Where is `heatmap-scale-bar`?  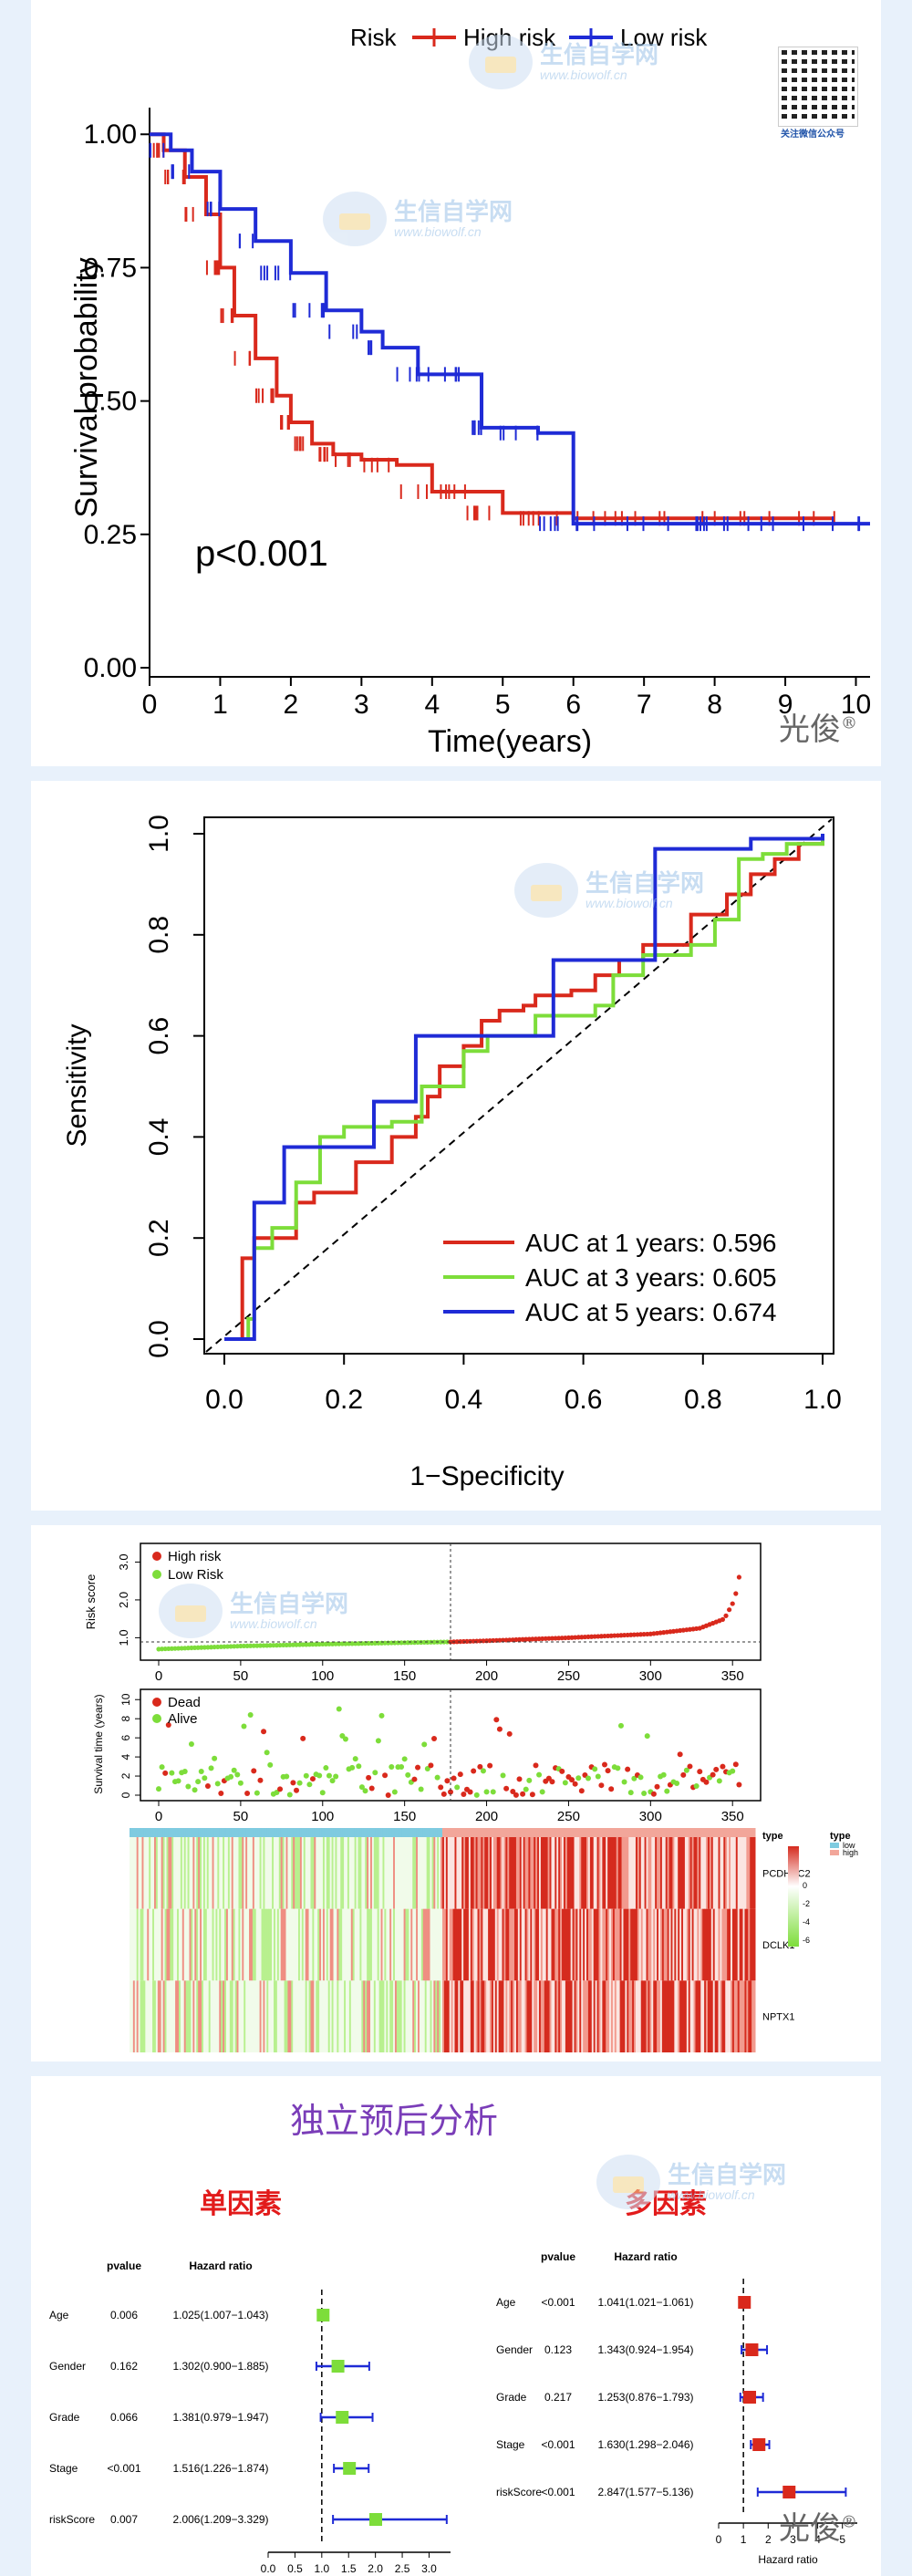 heatmap-scale-bar is located at coordinates (794, 1896).